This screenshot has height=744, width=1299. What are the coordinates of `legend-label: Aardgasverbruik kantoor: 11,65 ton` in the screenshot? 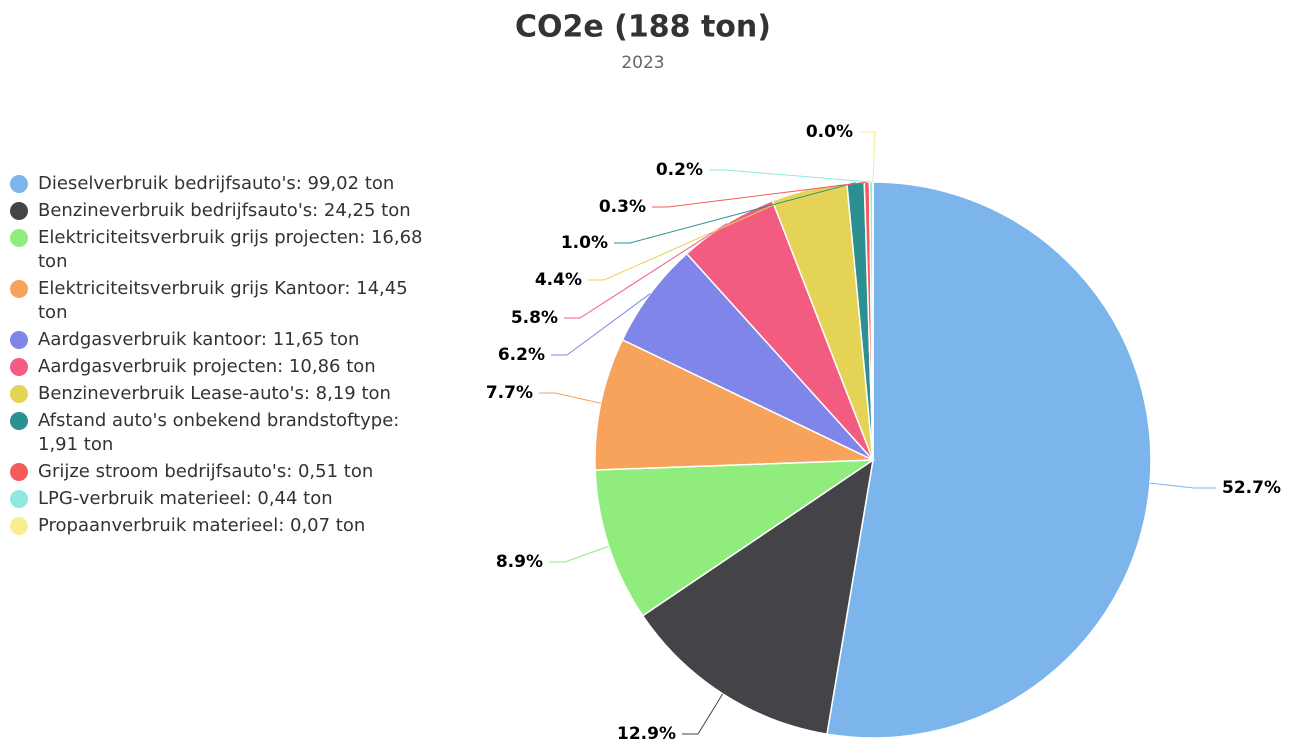 It's located at (199, 339).